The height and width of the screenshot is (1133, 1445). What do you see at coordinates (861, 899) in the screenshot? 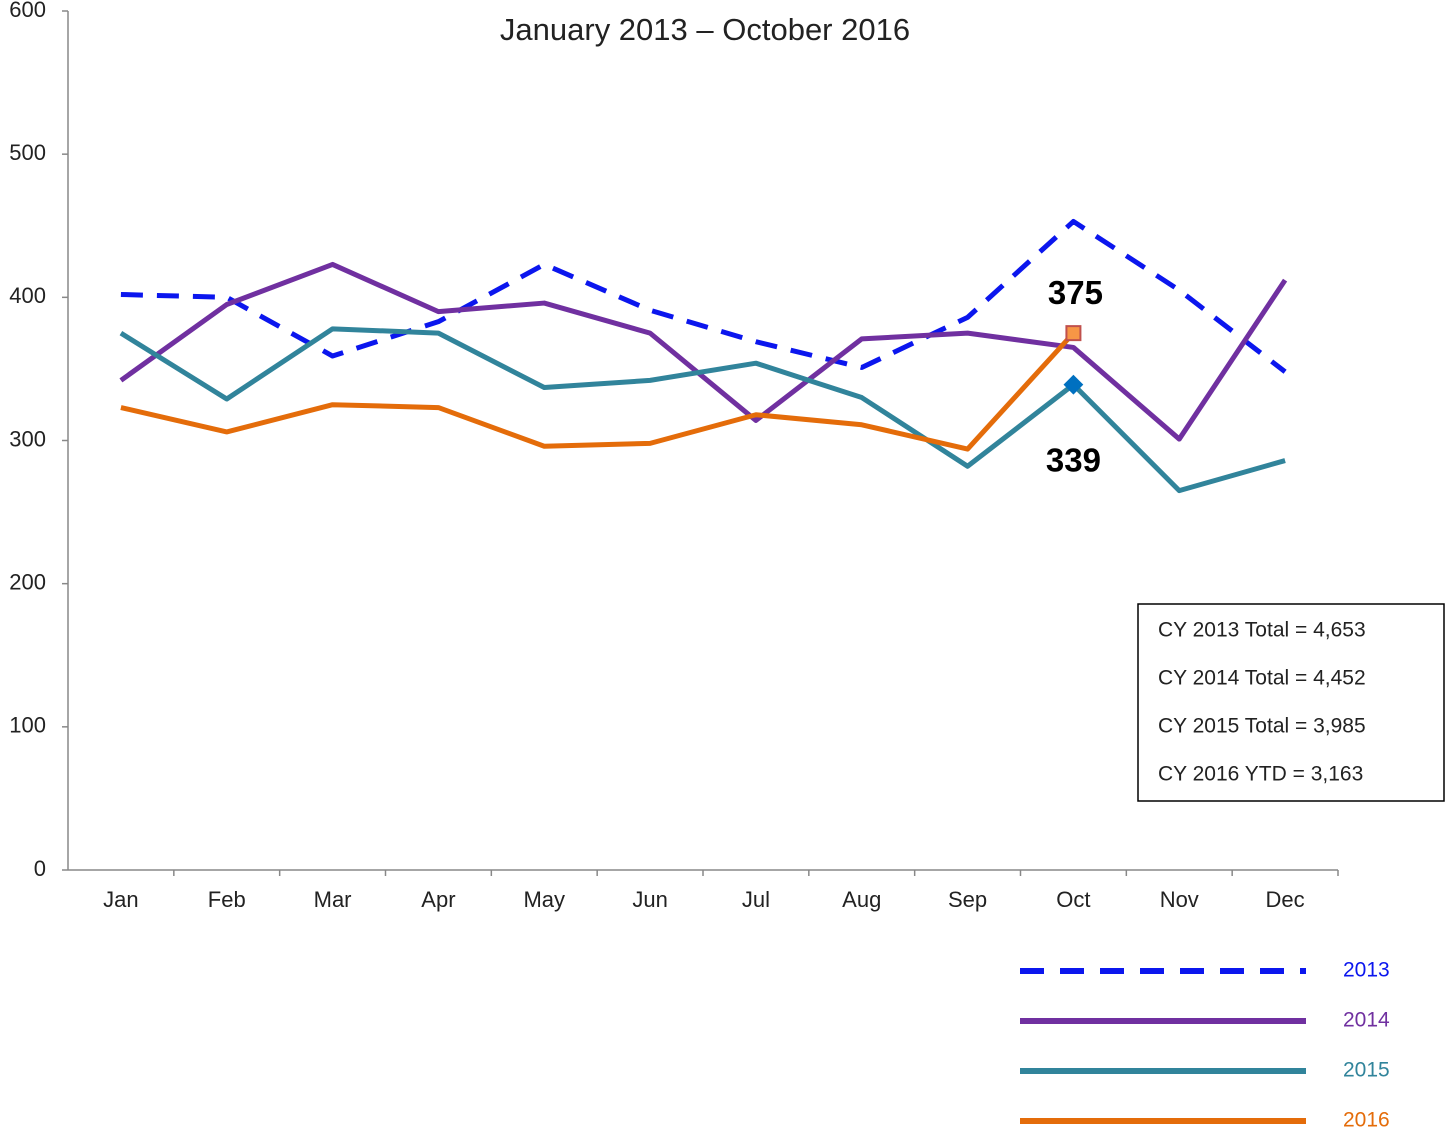
I see `x-tick-label: Aug` at bounding box center [861, 899].